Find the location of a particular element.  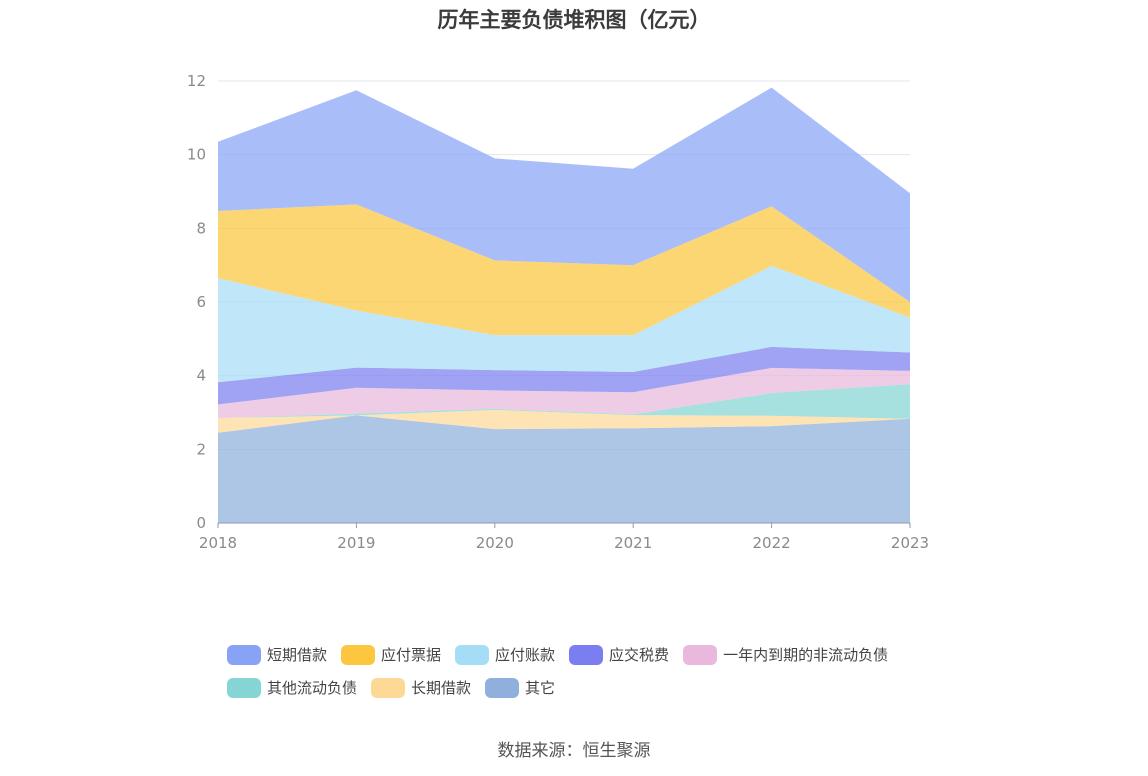

legend-row: 短期借款 应付票据 应付账款 应交税费 一年内到期的非流动负债 is located at coordinates (607, 654).